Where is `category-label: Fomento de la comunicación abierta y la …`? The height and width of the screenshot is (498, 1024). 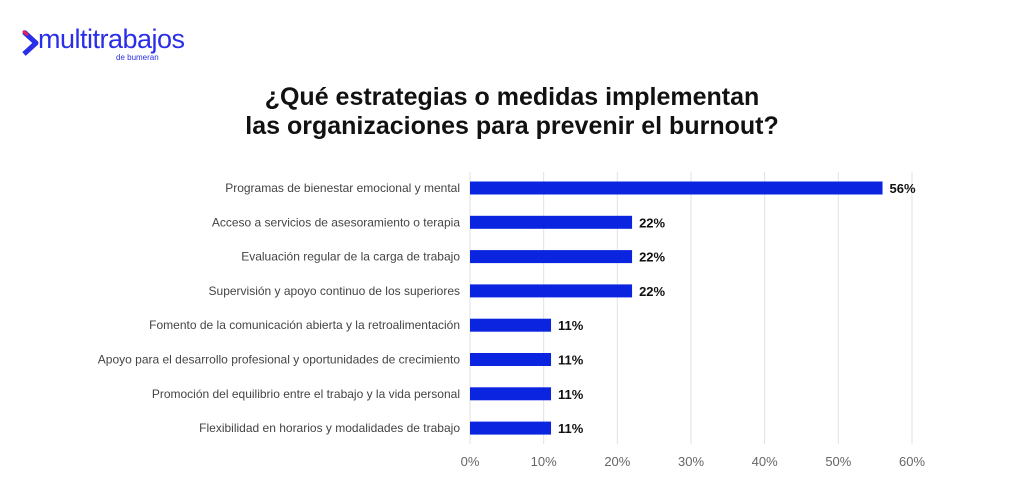 category-label: Fomento de la comunicación abierta y la … is located at coordinates (304, 325).